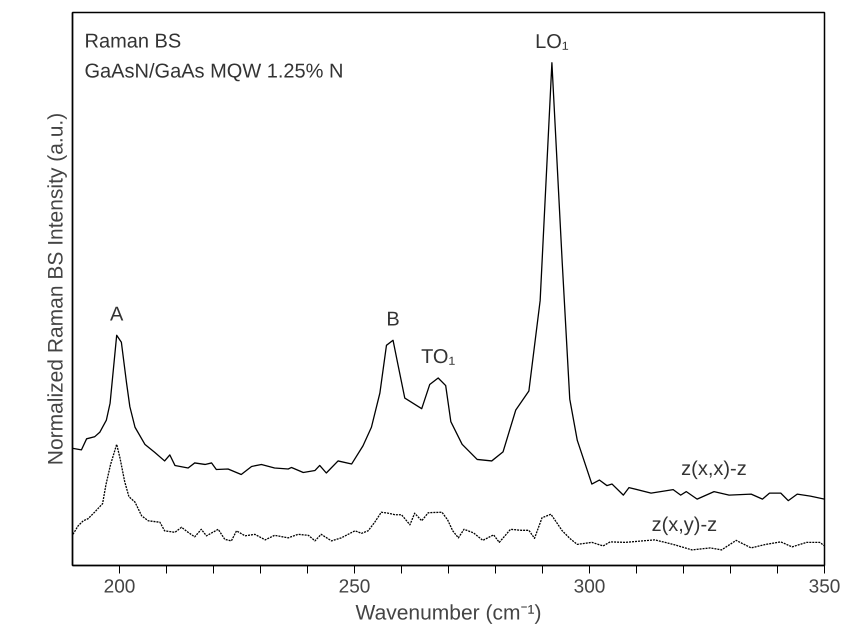  Describe the element at coordinates (824, 587) in the screenshot. I see `x-tick-label: 350` at that location.